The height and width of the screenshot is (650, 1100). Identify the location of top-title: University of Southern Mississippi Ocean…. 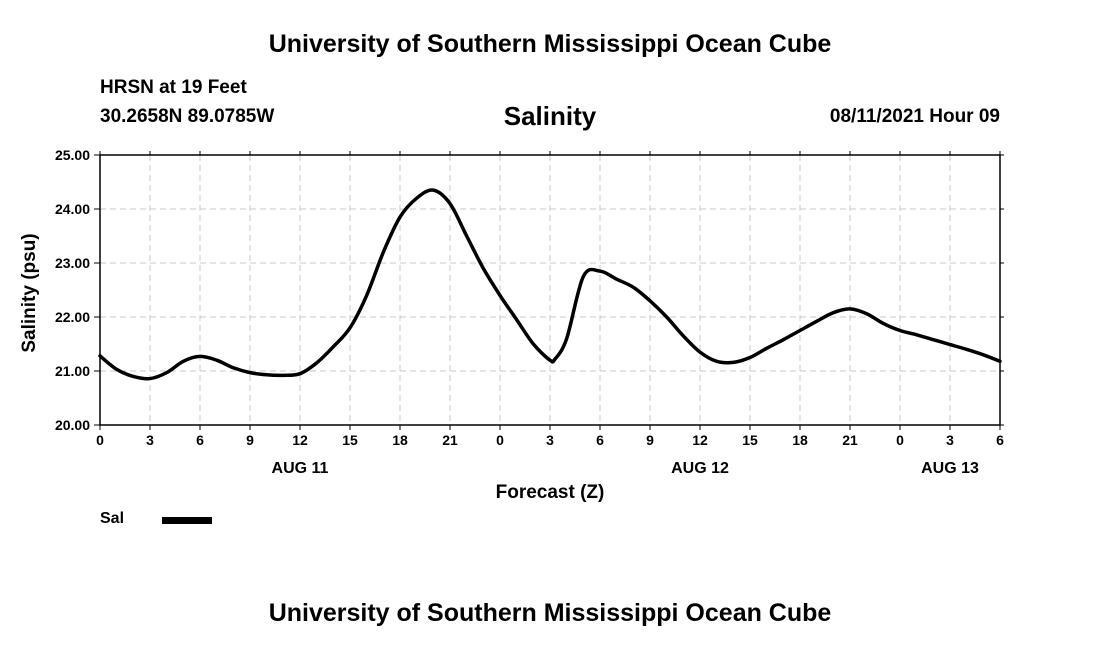
(550, 44).